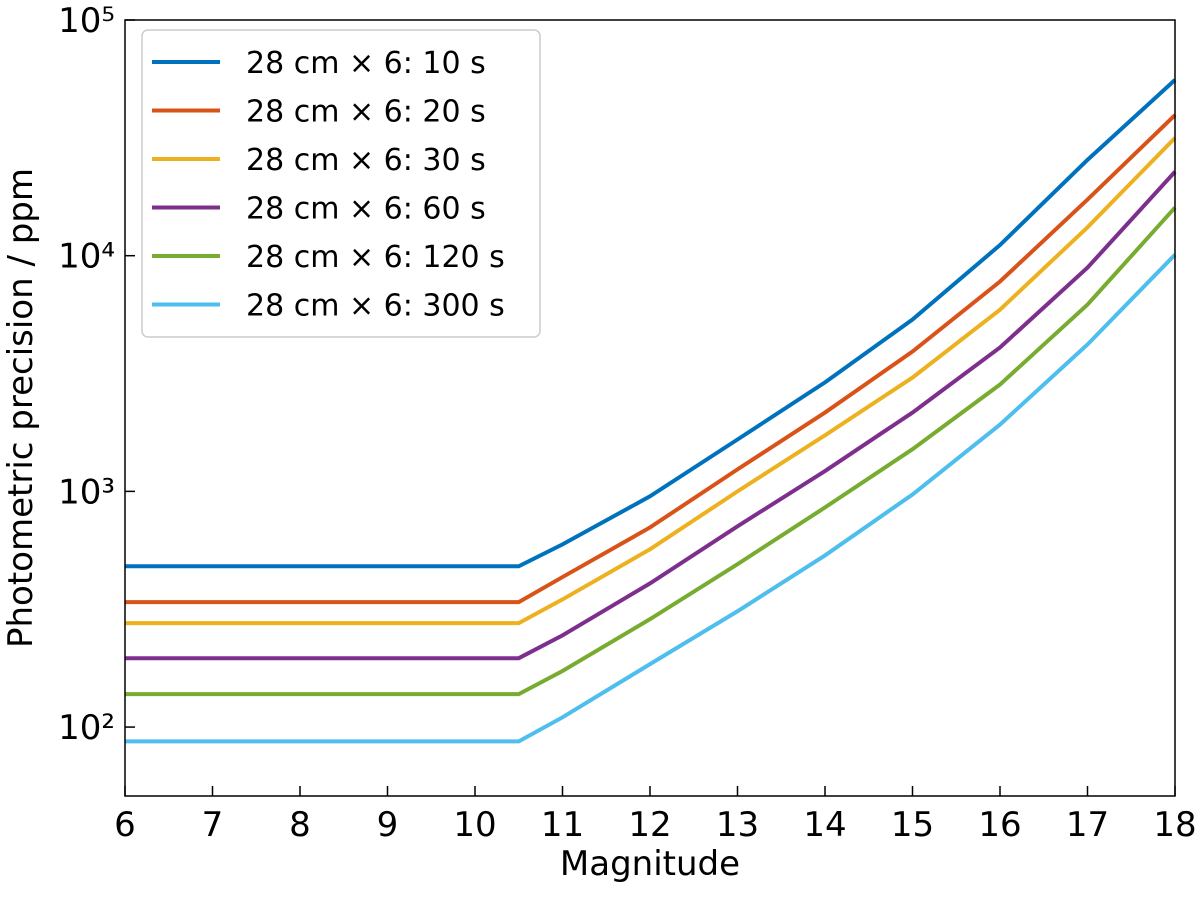 The width and height of the screenshot is (1200, 900). I want to click on y-axis-label: Photometric precision / ppm, so click(21, 408).